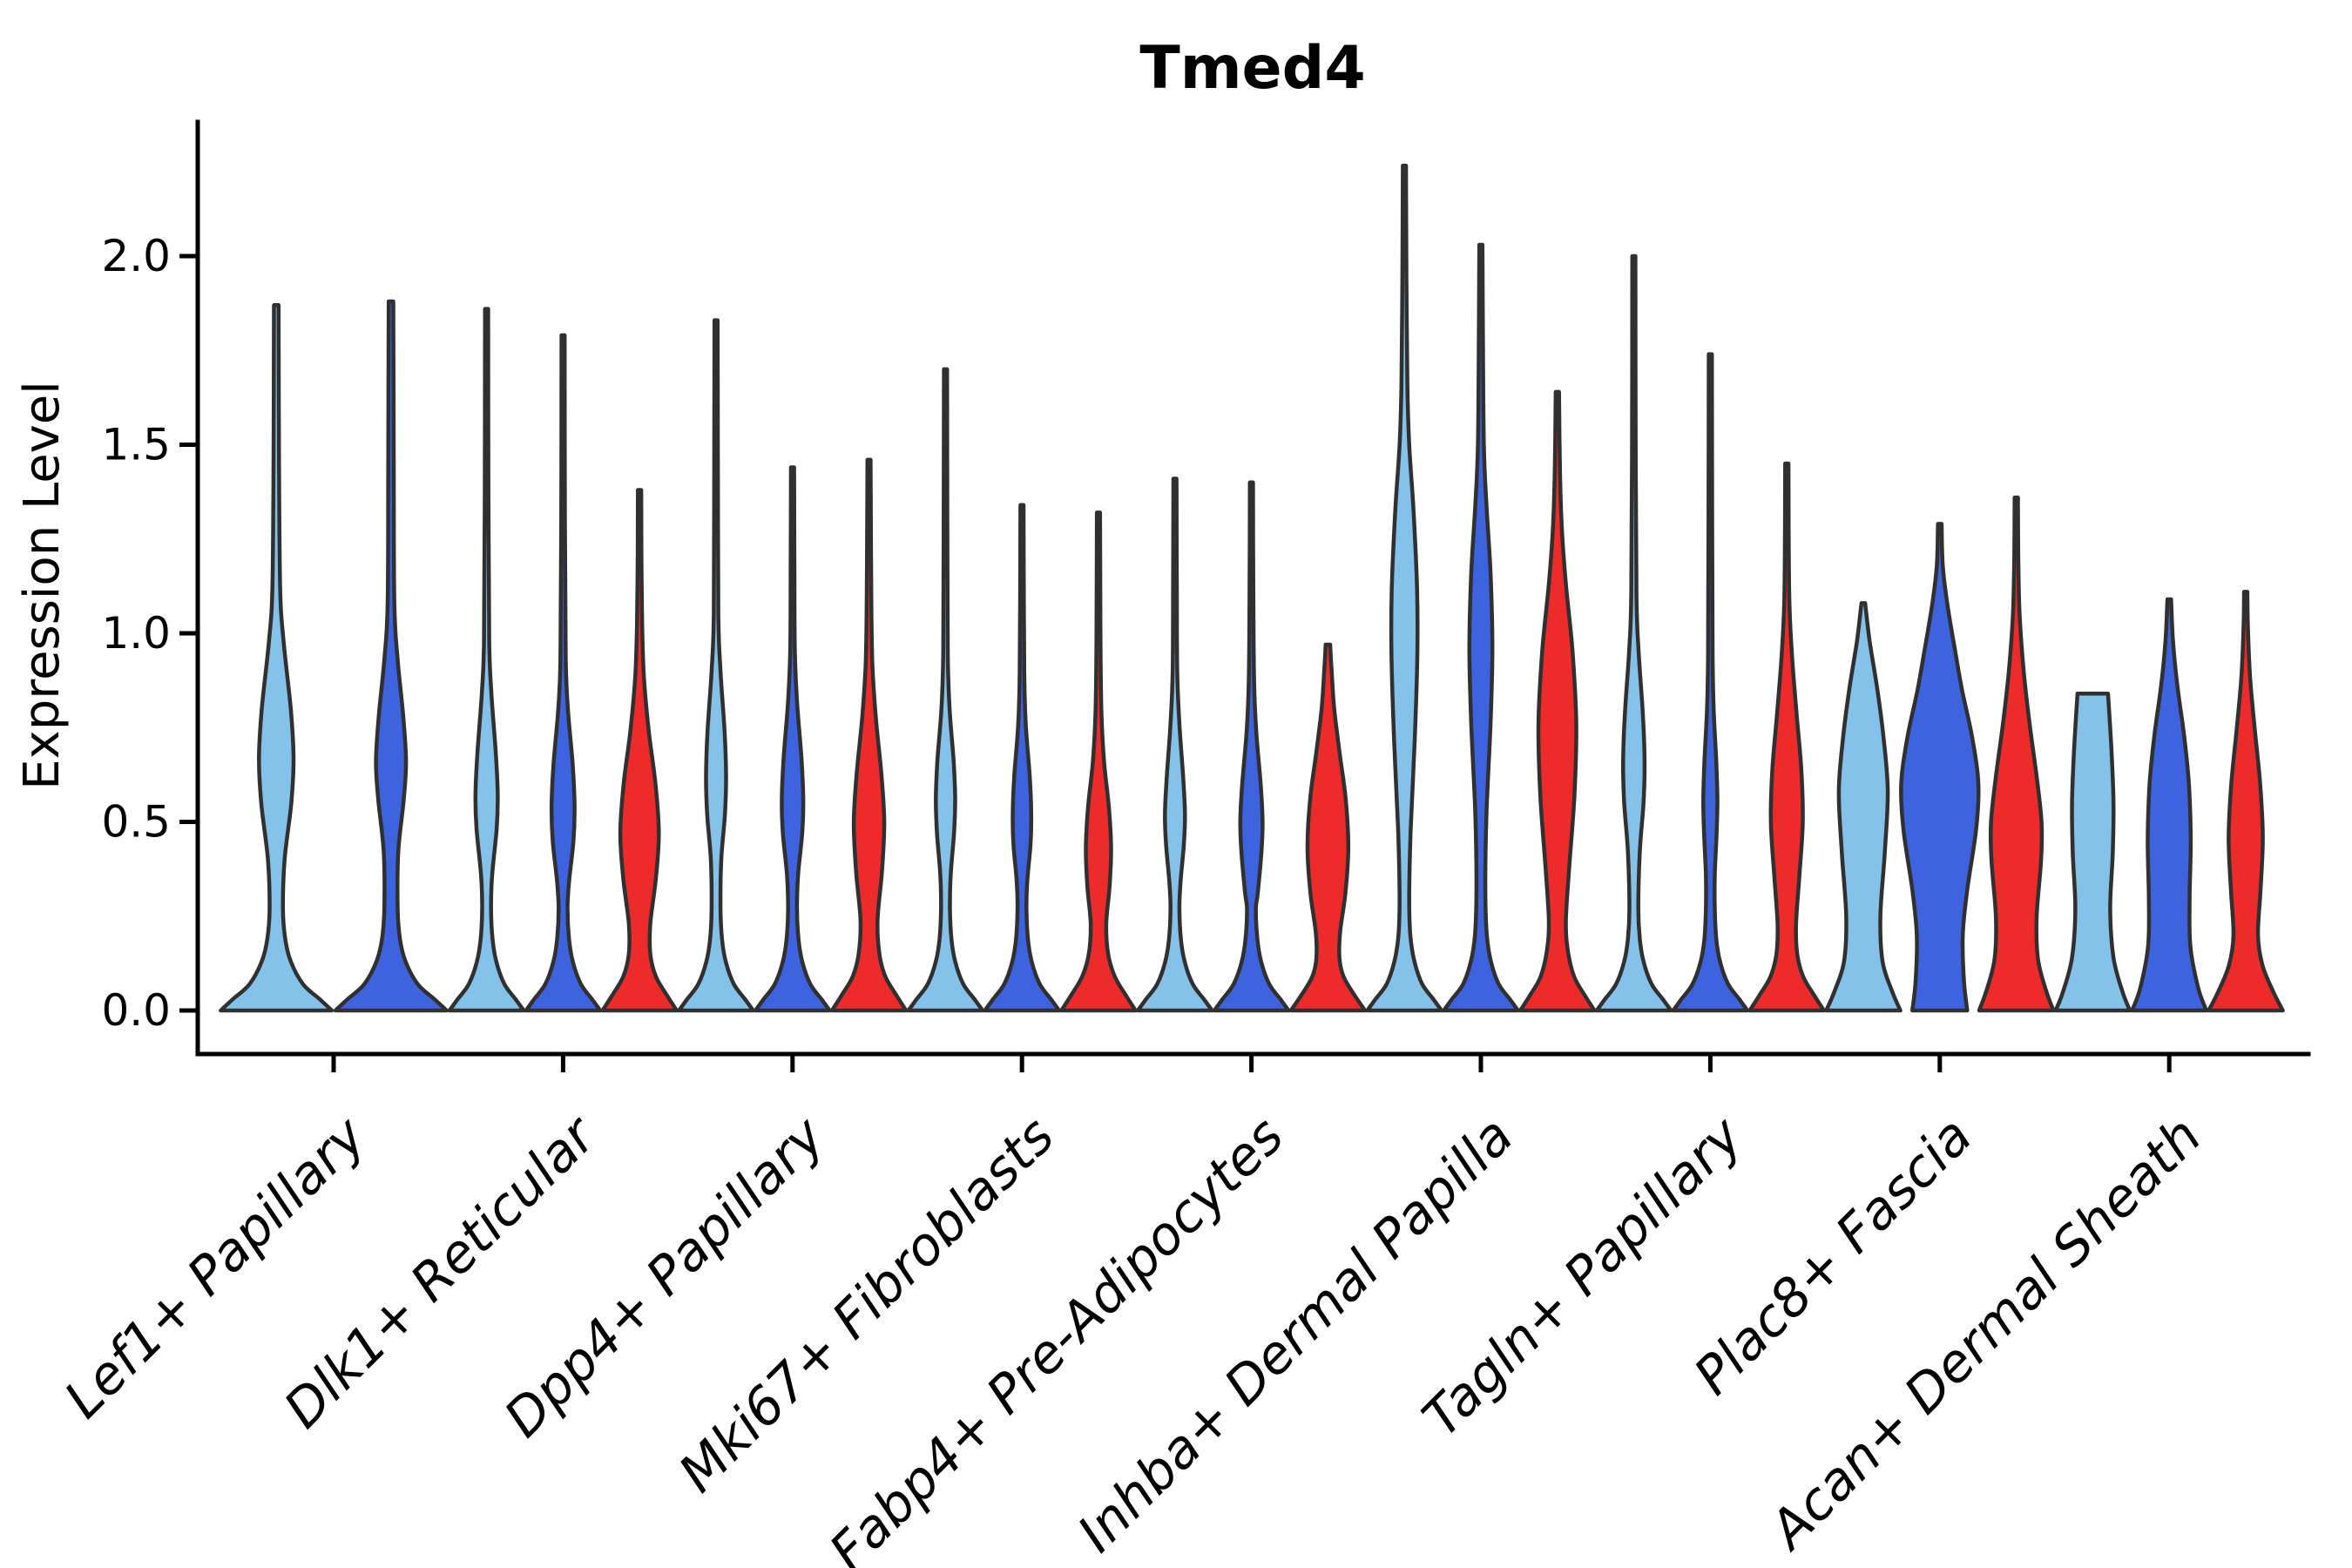 This screenshot has height=1568, width=2352. Describe the element at coordinates (136, 445) in the screenshot. I see `y-tick-label: 1.5` at that location.